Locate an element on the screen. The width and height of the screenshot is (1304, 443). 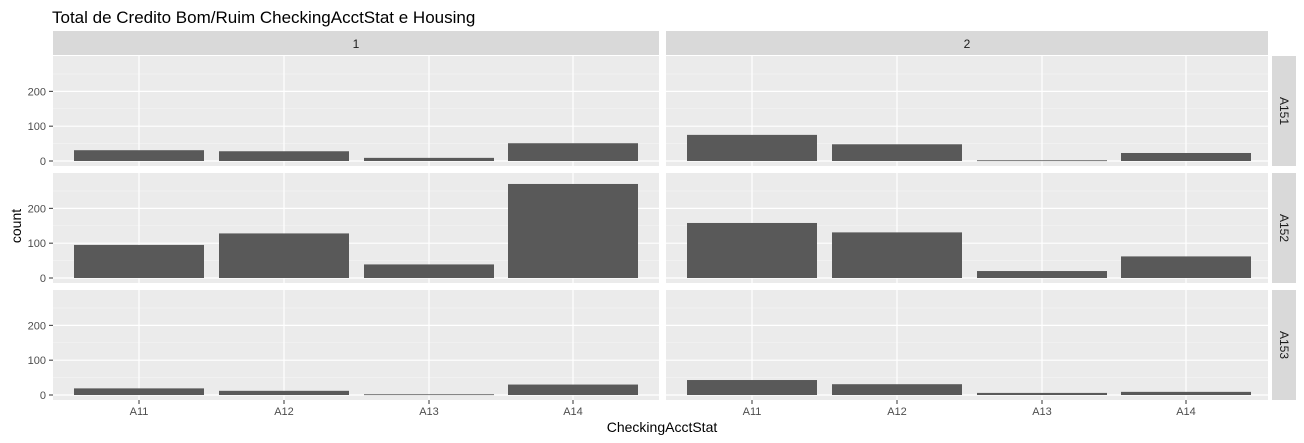
column-strip-label-1: 1 is located at coordinates (356, 44).